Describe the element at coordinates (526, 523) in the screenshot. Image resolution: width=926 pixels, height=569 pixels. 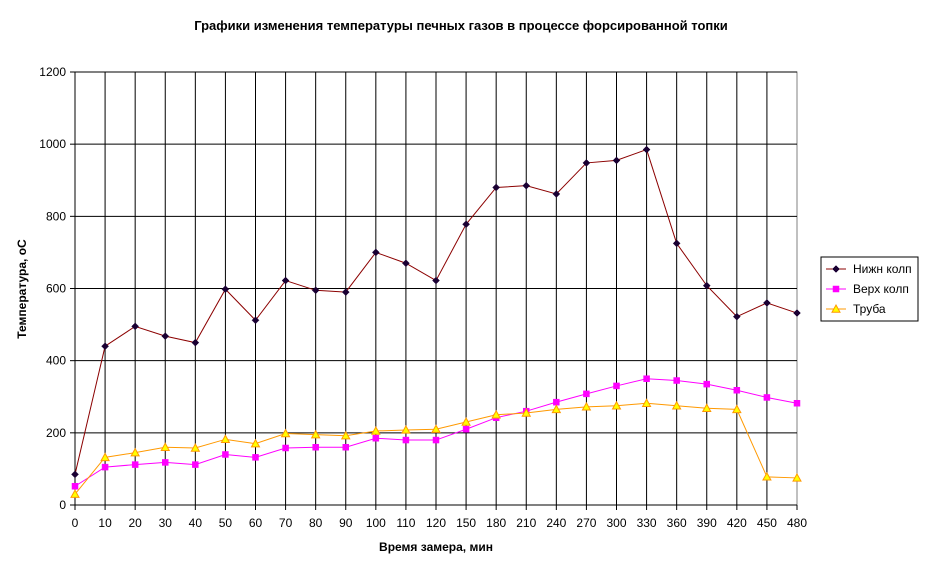
I see `x-tick-label: 210` at that location.